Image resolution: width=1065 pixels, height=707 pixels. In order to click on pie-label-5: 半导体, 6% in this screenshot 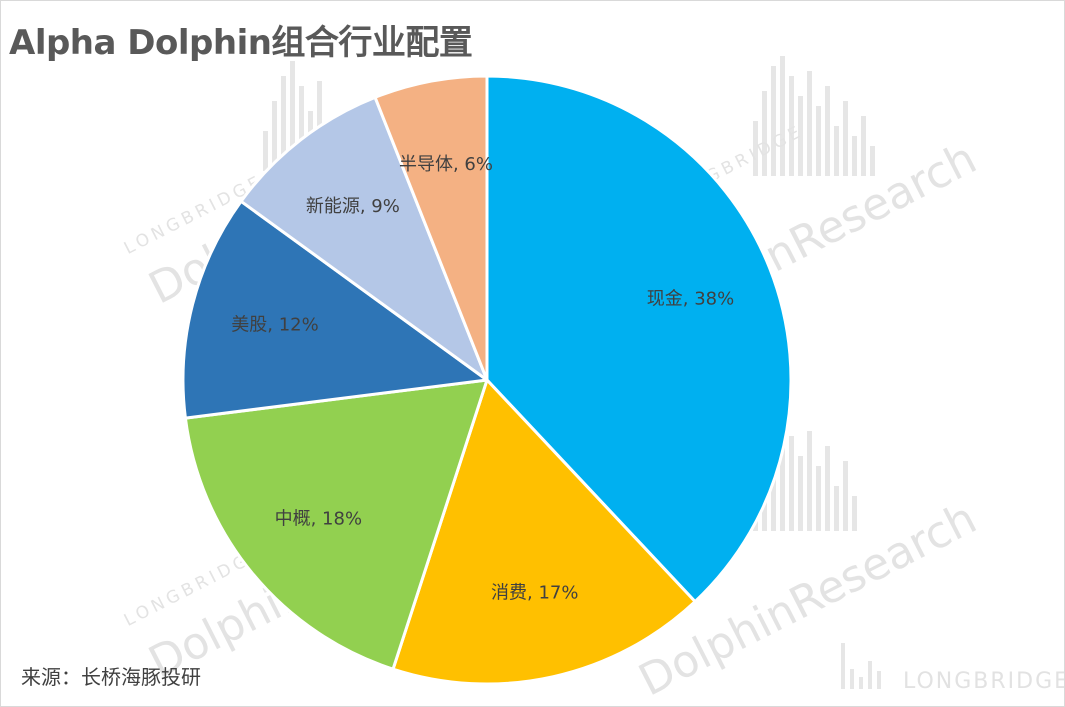, I will do `click(446, 164)`.